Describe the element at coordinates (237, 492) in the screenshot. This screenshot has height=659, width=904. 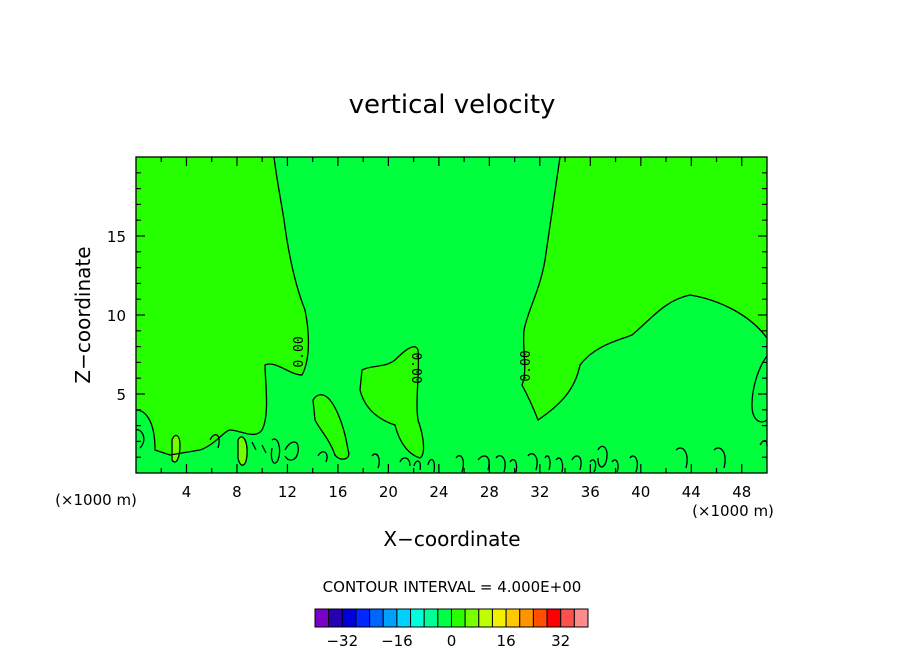
I see `x-tick-label: 8` at that location.